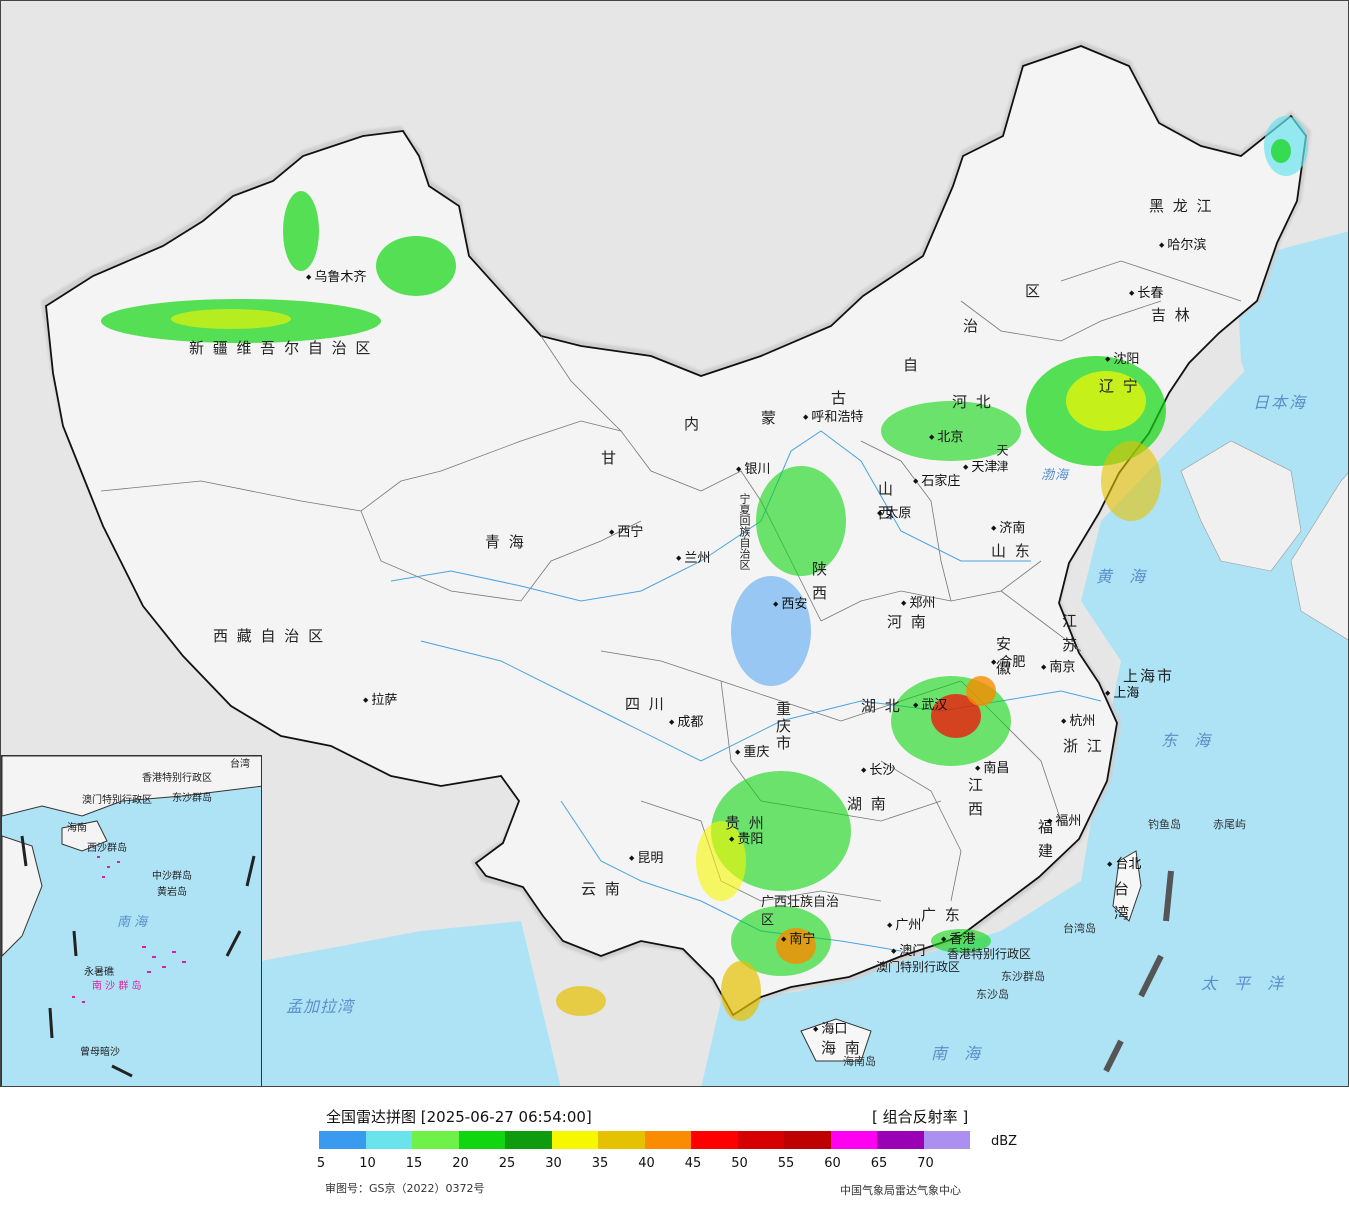 The width and height of the screenshot is (1349, 1208). What do you see at coordinates (907, 622) in the screenshot?
I see `region-label-henan: 河 南` at bounding box center [907, 622].